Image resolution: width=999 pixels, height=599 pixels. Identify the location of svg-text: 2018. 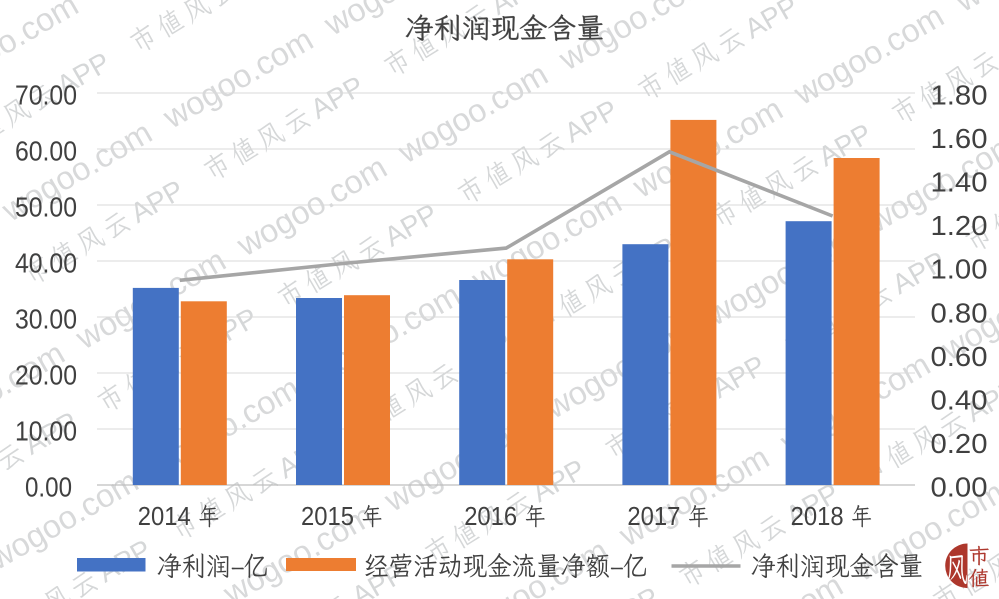
(817, 517).